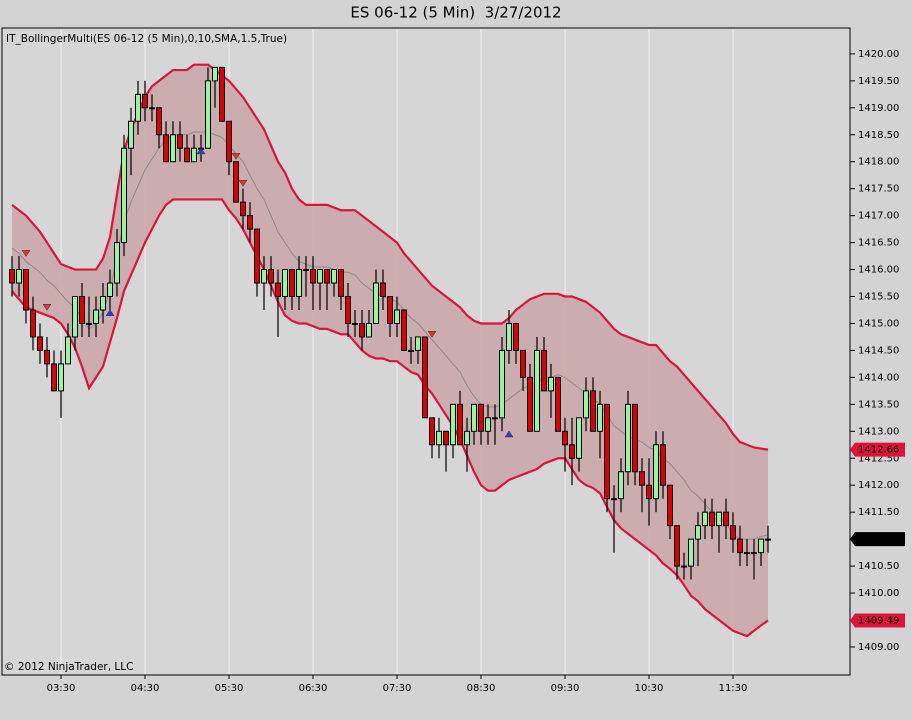 The height and width of the screenshot is (720, 912). What do you see at coordinates (878, 404) in the screenshot?
I see `y-tick-label: 1413.50` at bounding box center [878, 404].